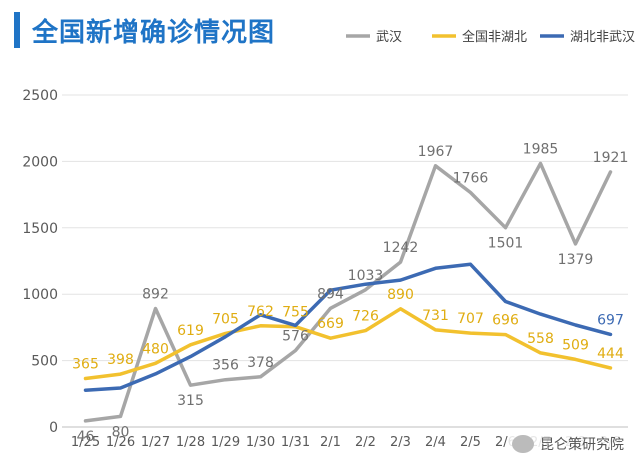 This screenshot has width=640, height=466. What do you see at coordinates (120, 360) in the screenshot?
I see `data-label: 398` at bounding box center [120, 360].